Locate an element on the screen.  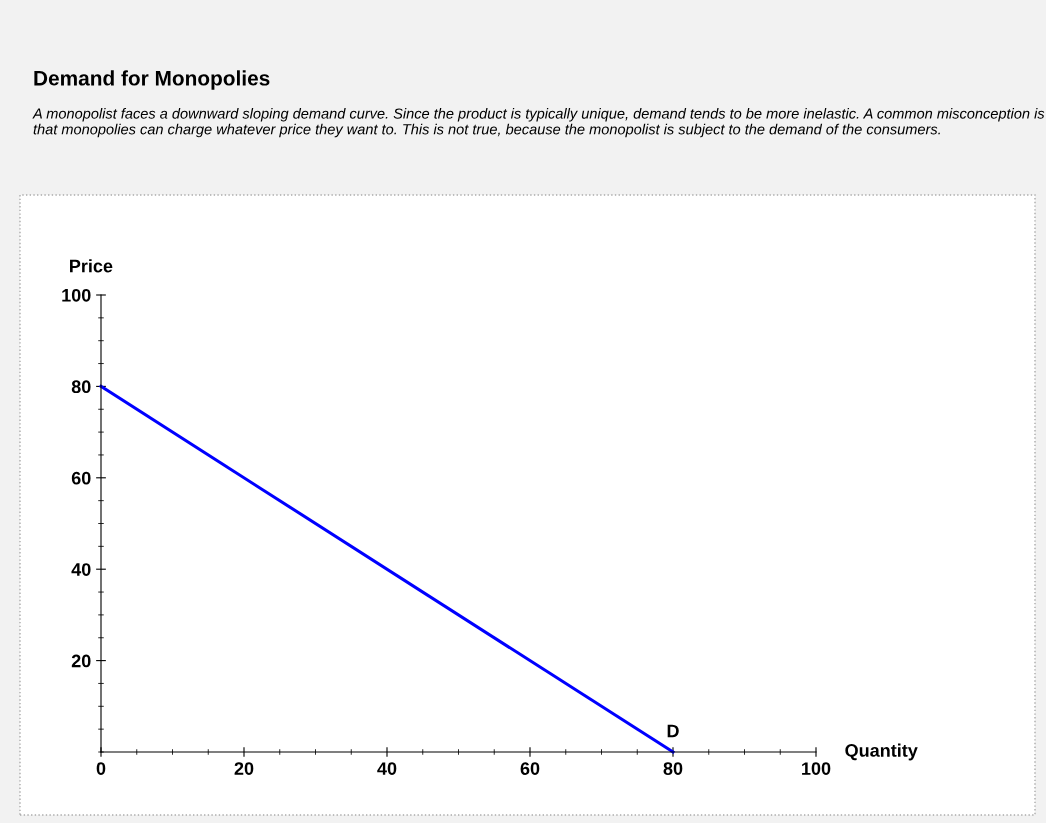
y-tick-label: 20 is located at coordinates (81, 661).